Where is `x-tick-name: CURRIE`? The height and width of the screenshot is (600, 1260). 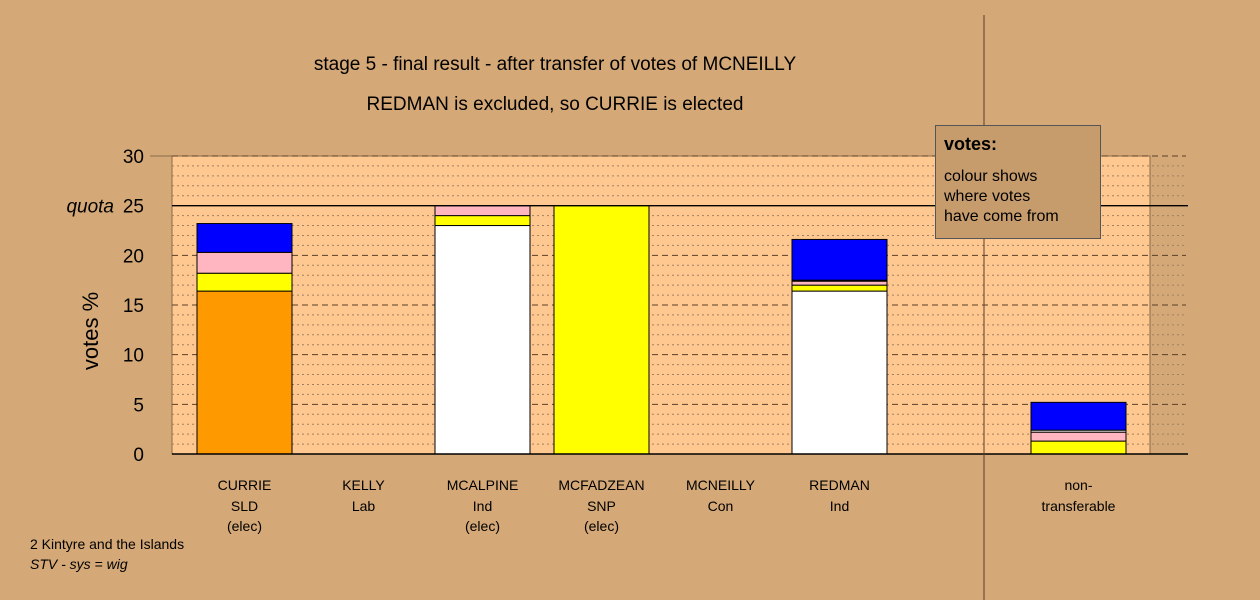 x-tick-name: CURRIE is located at coordinates (245, 485).